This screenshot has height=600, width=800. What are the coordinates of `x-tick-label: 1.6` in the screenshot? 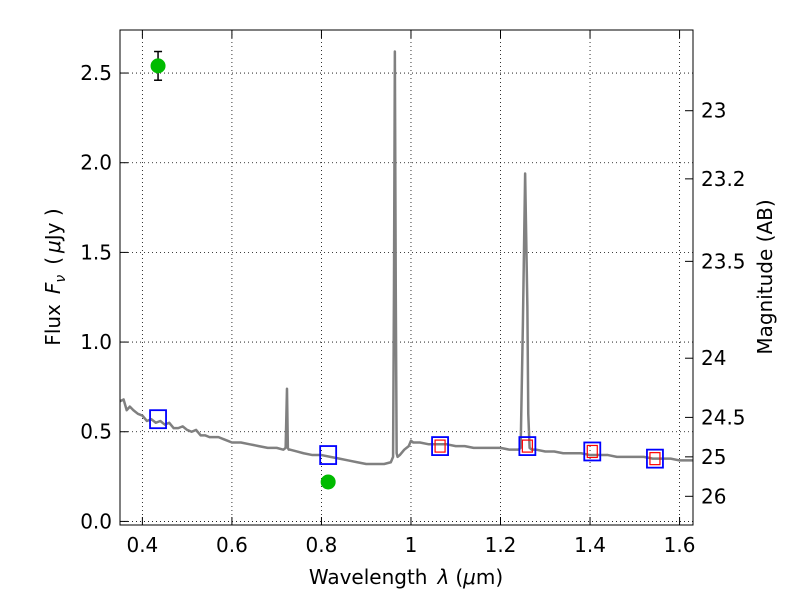 It's located at (680, 545).